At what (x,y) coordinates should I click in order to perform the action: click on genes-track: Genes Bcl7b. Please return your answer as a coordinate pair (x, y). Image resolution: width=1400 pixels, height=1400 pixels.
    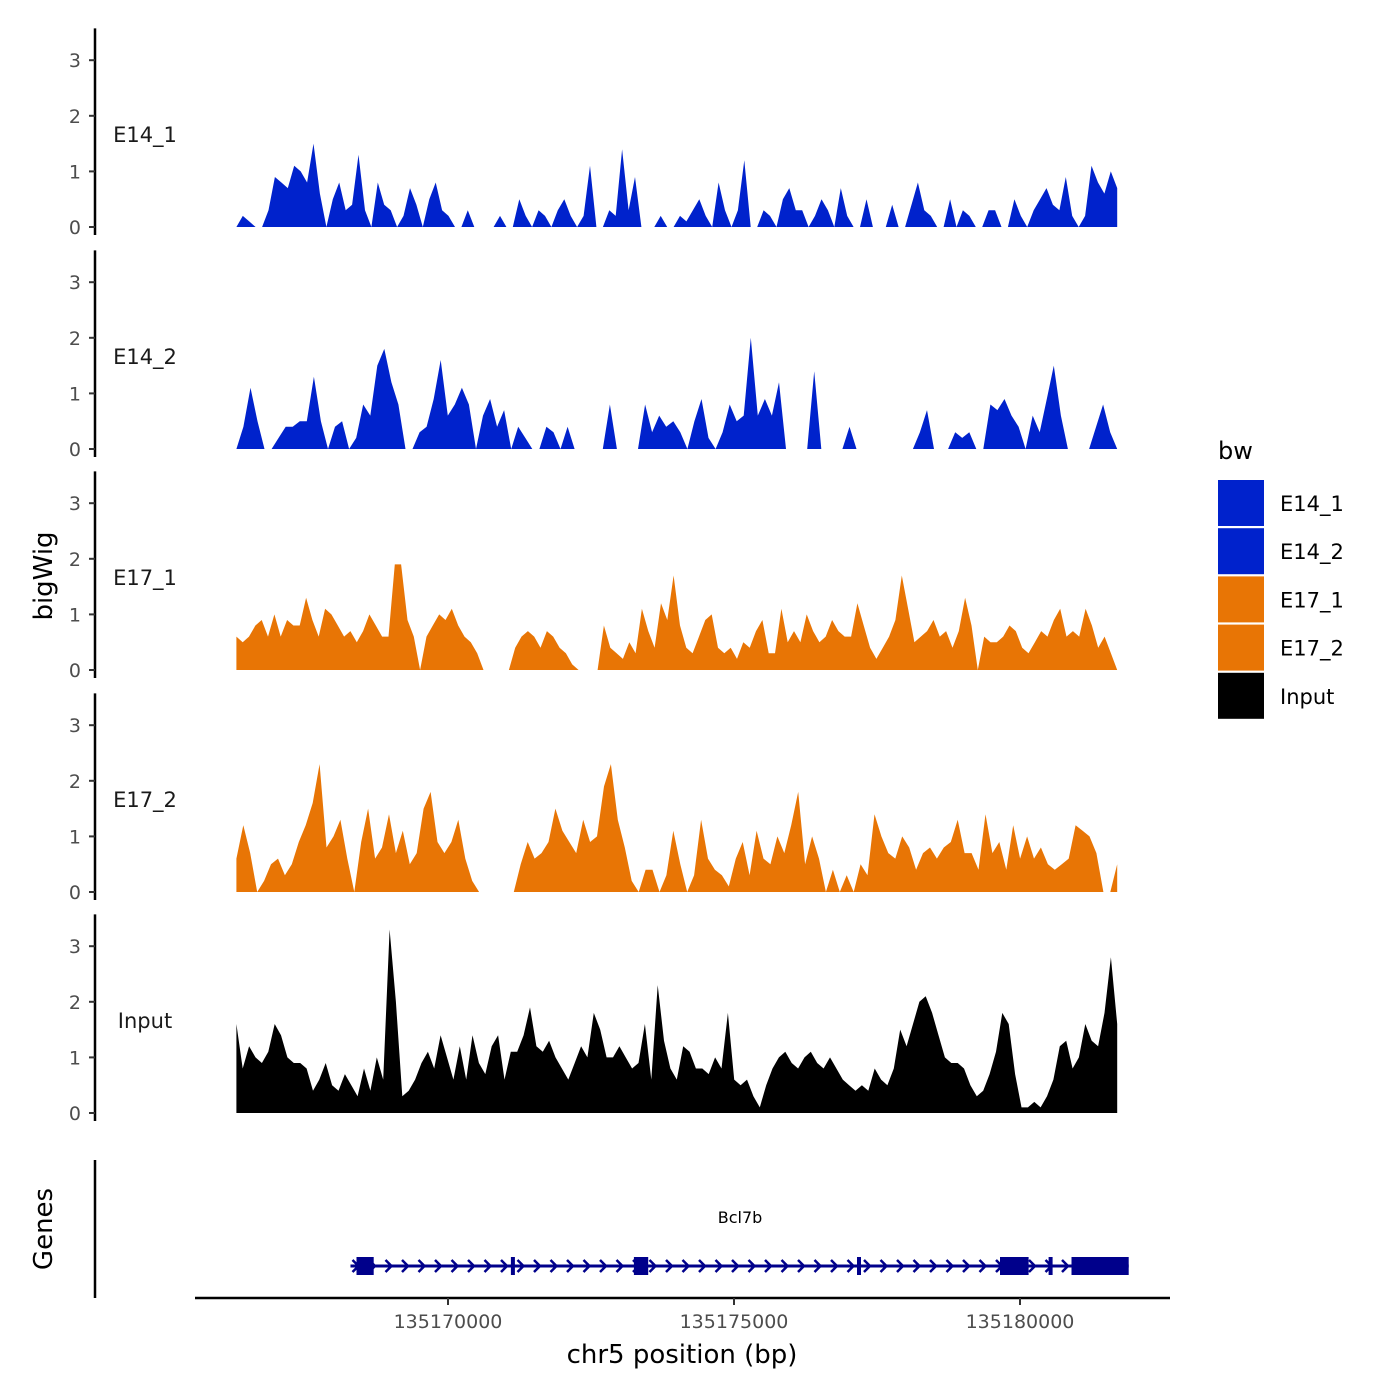
    Looking at the image, I should click on (579, 1229).